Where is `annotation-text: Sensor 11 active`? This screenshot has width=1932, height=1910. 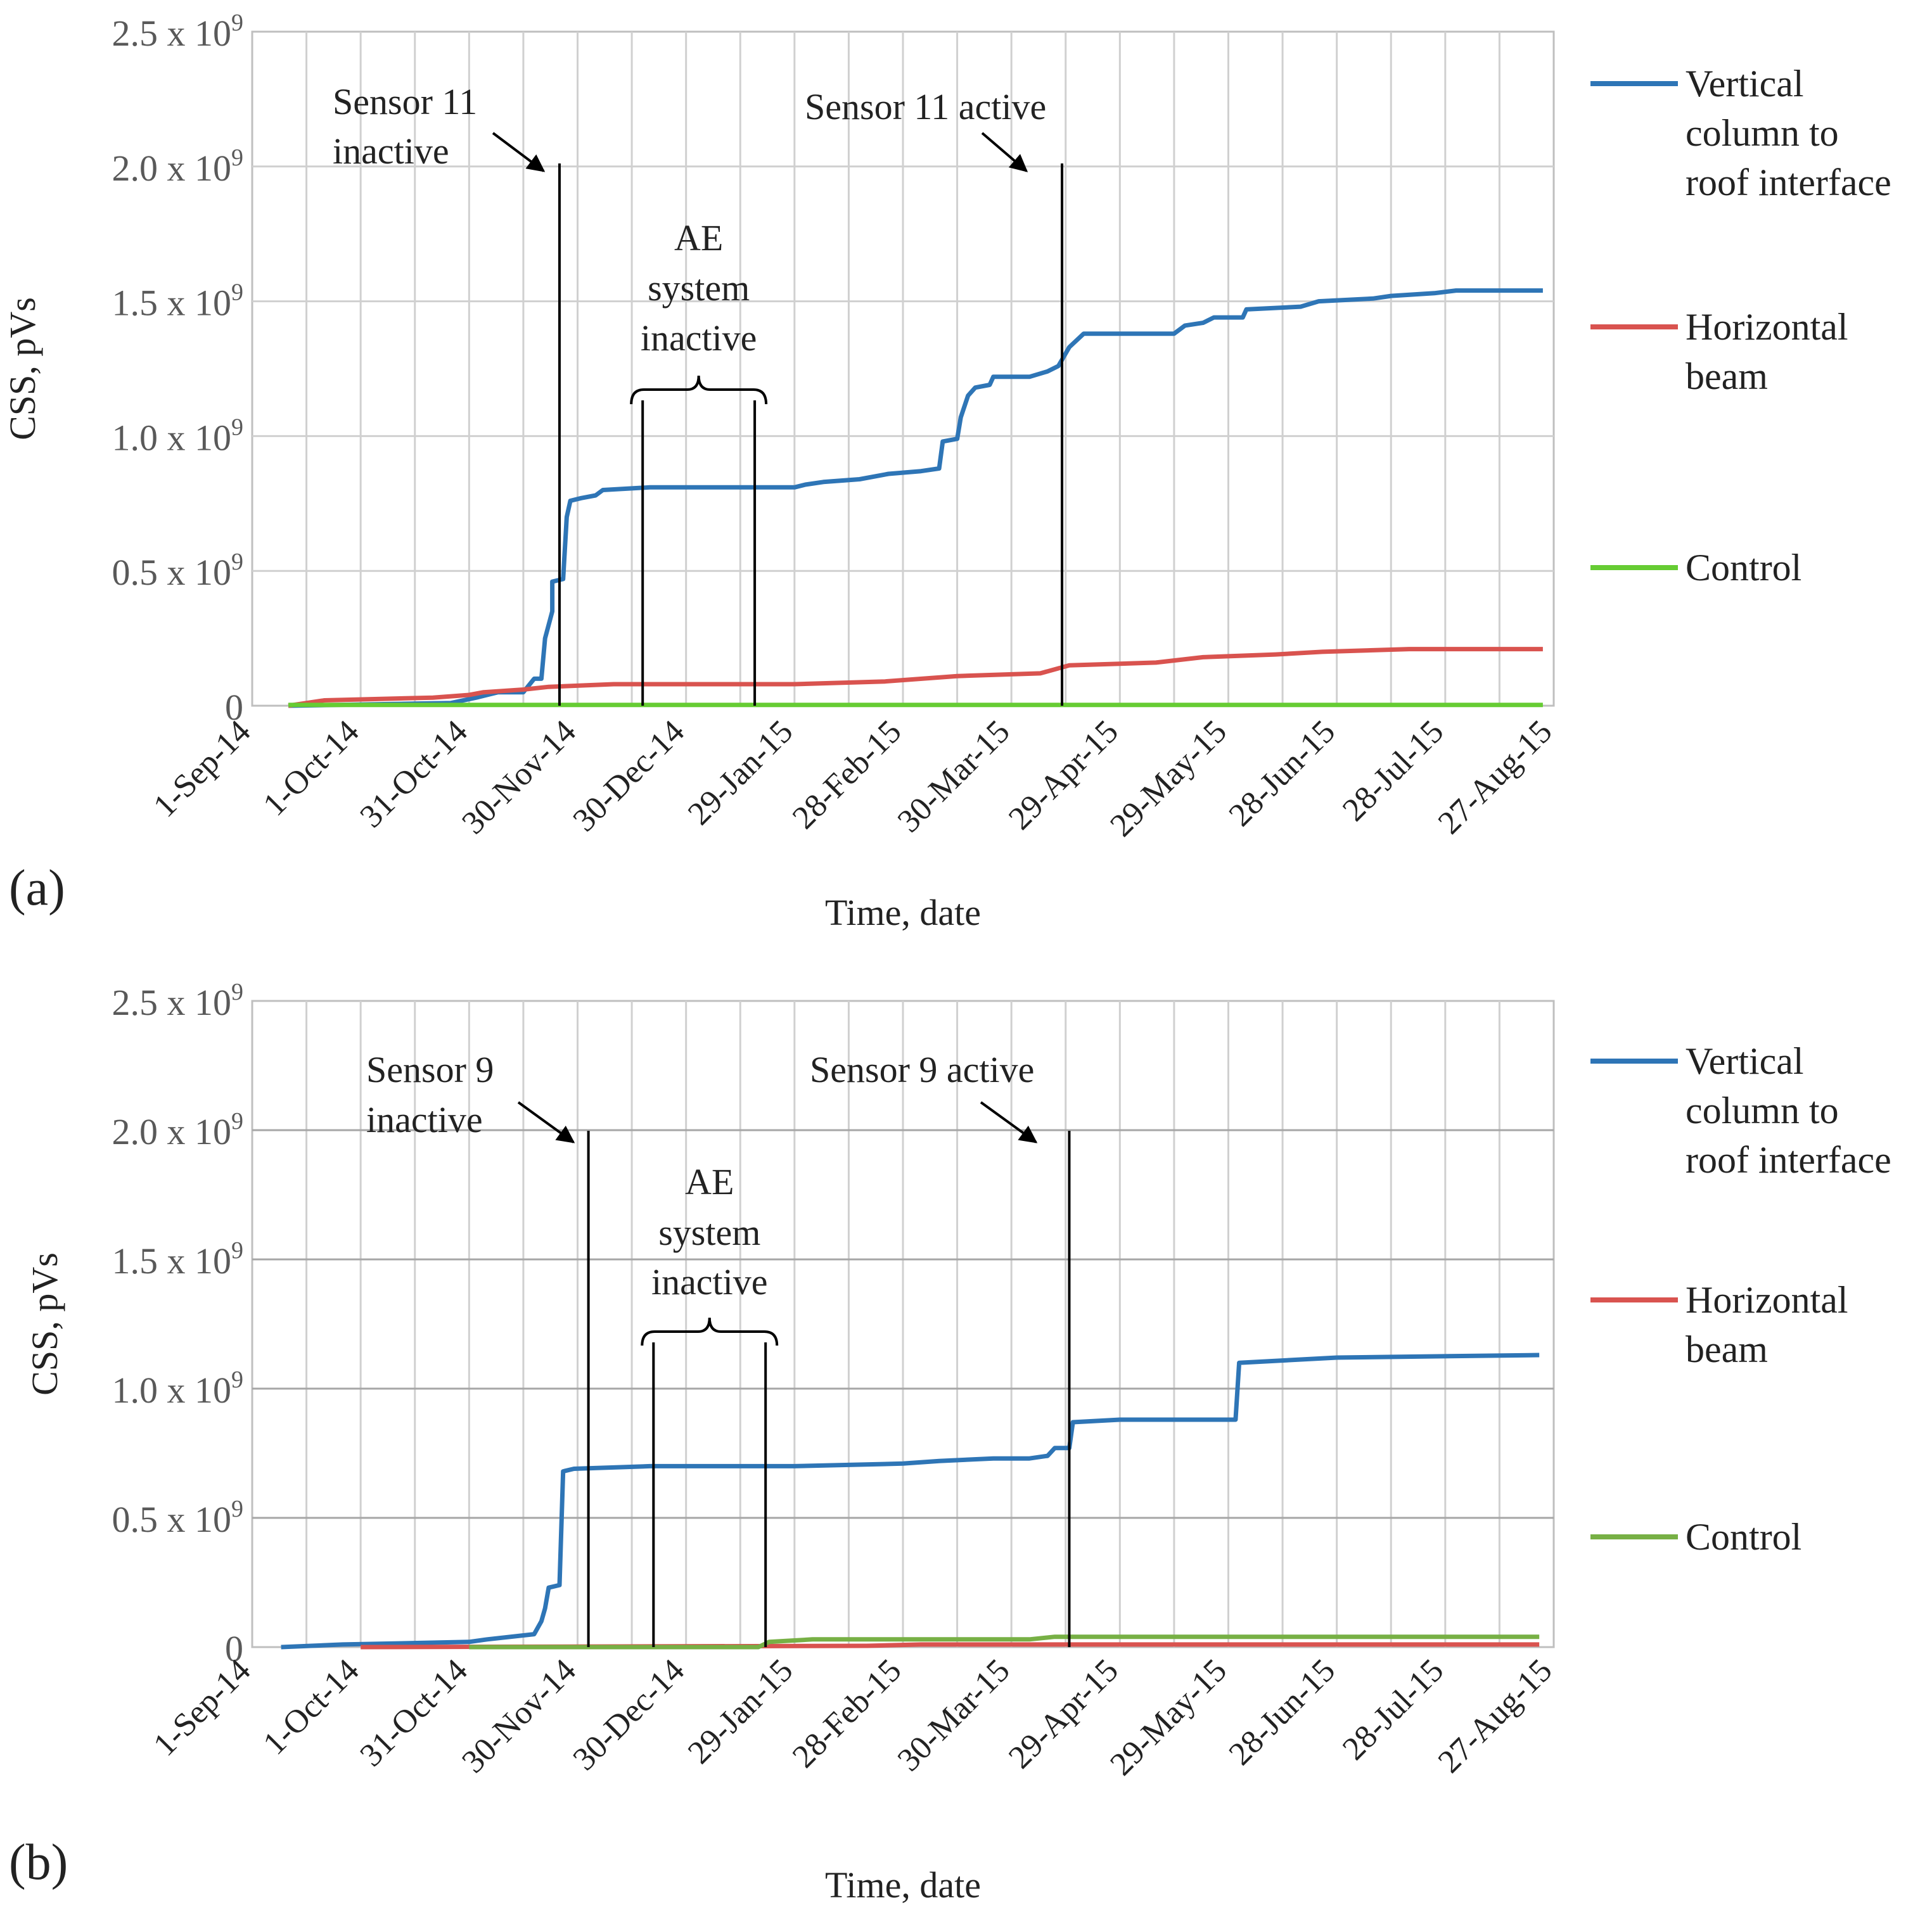
annotation-text: Sensor 11 active is located at coordinates (925, 106).